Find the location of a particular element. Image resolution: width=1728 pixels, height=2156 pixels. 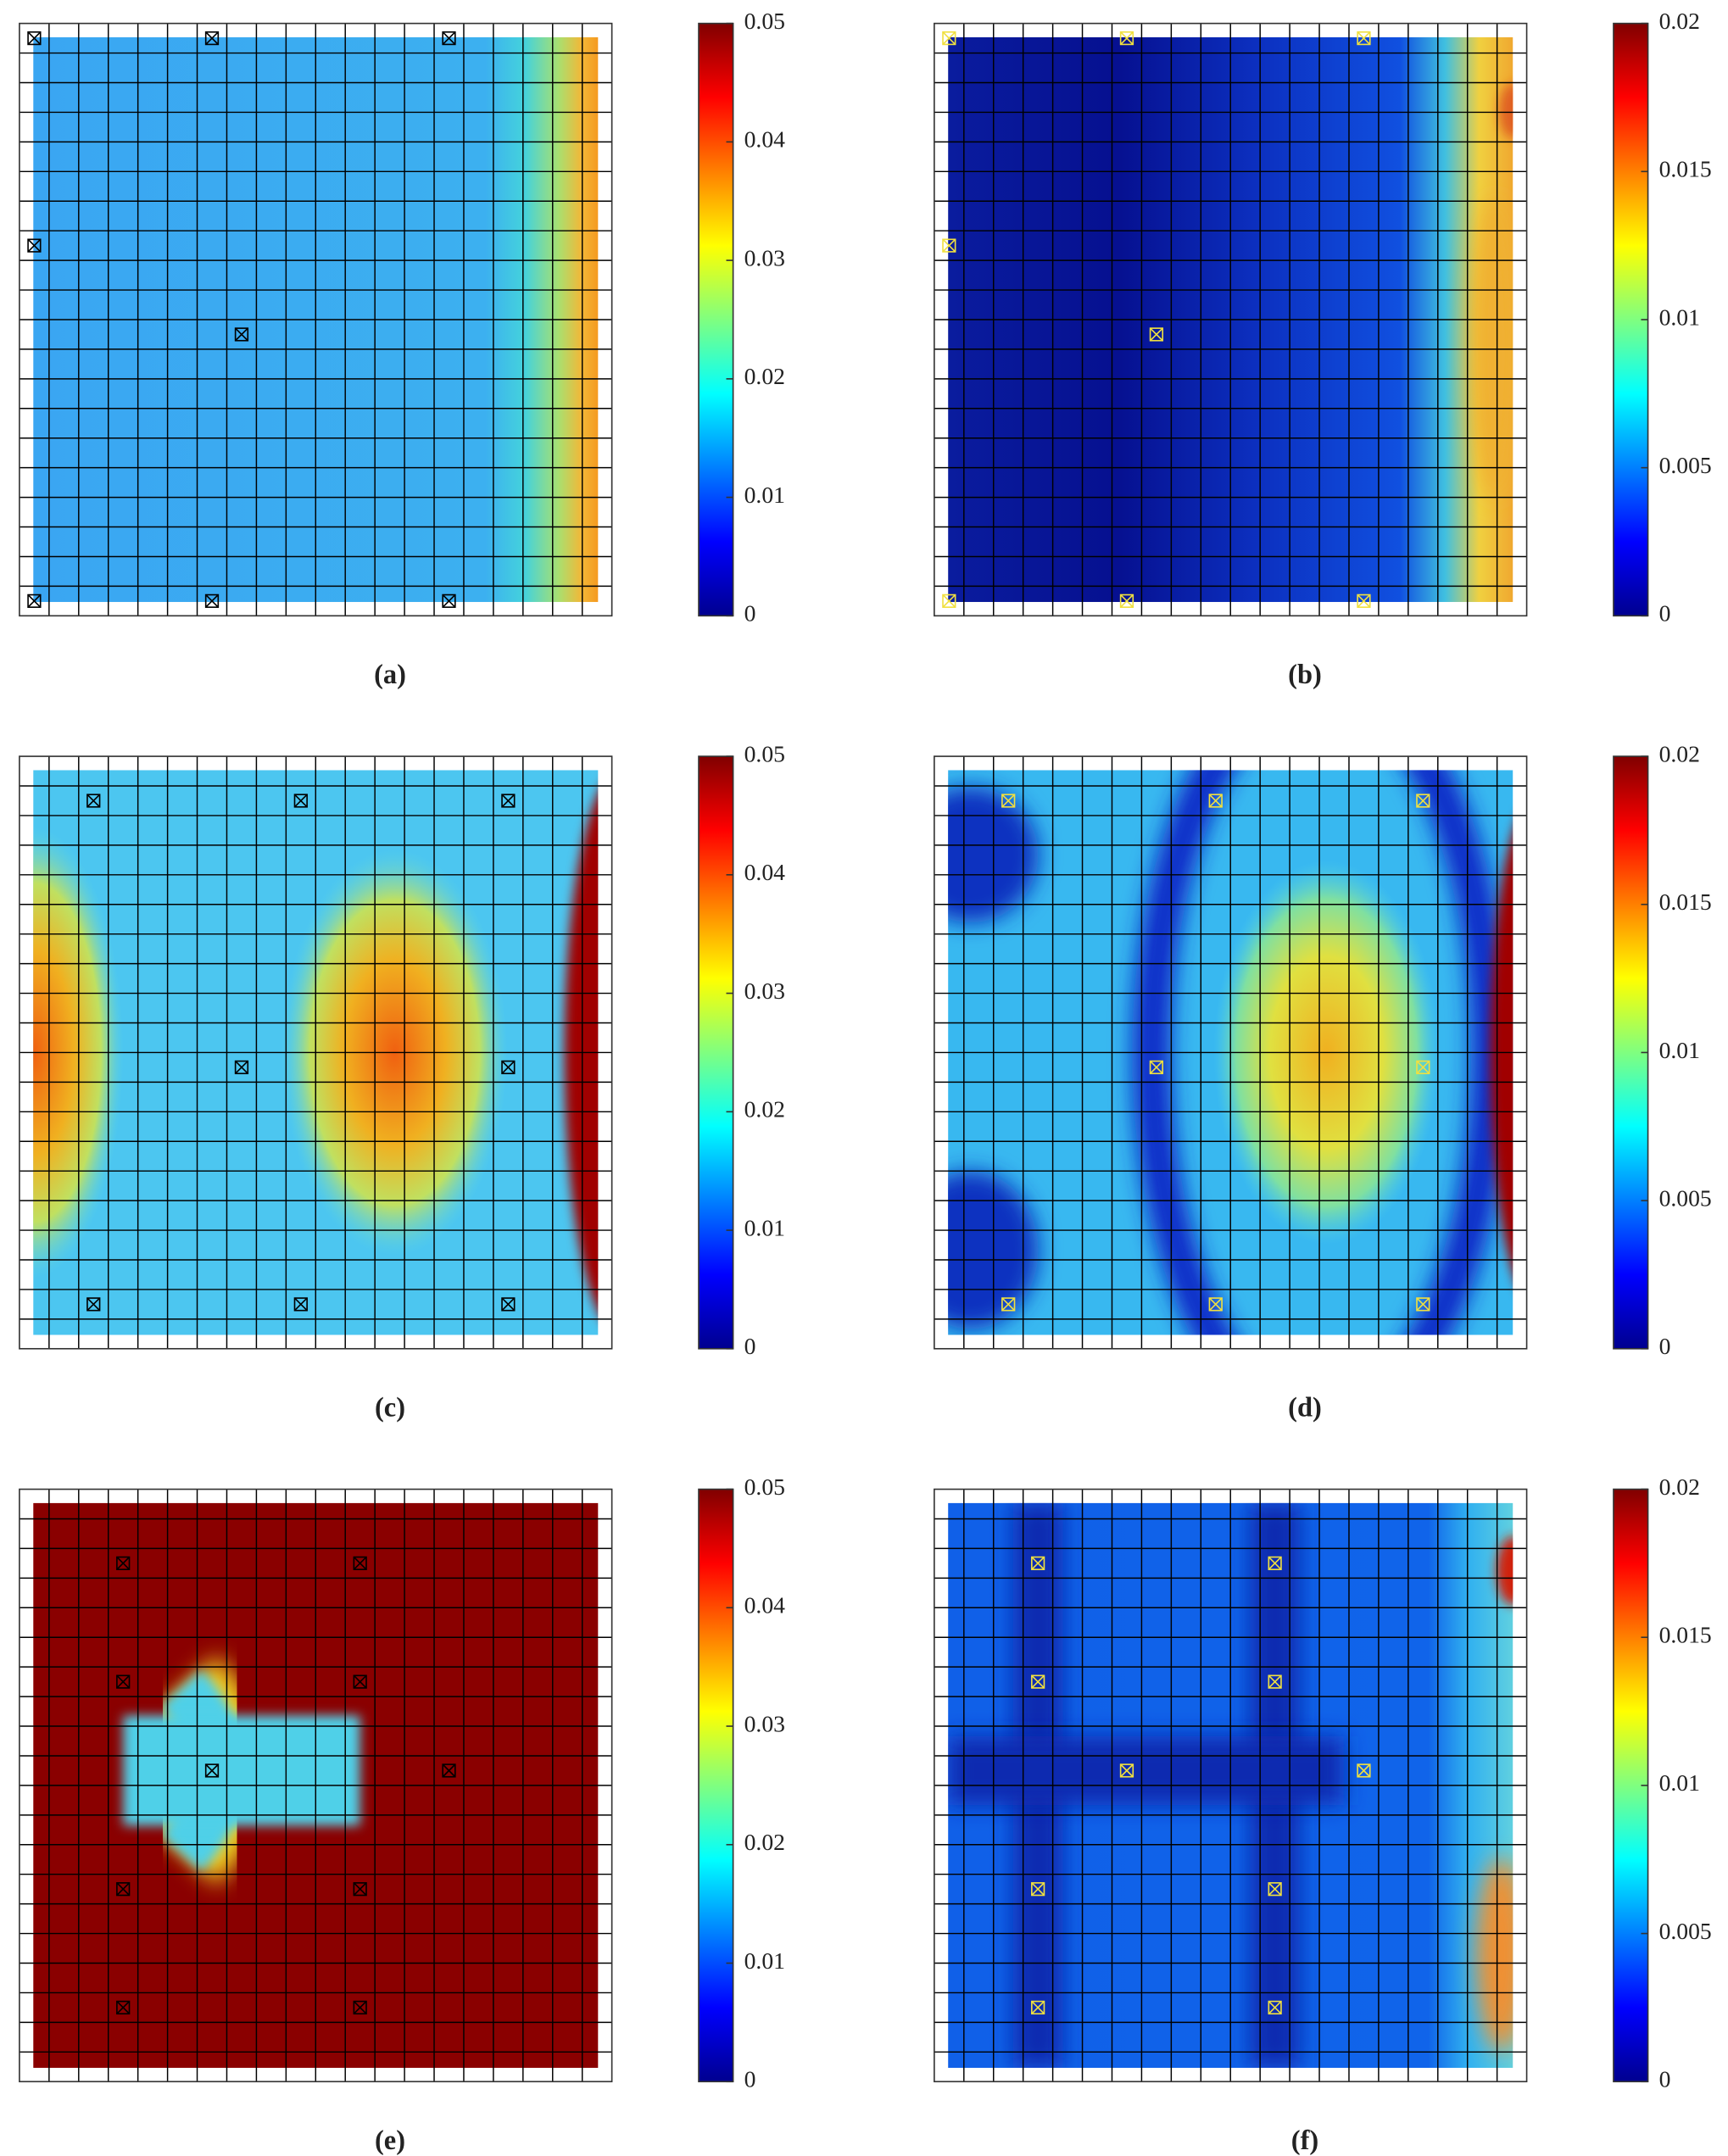

panel: 0 0.01 0.02 0.03 0.04 0.05 (c) is located at coordinates (402, 1081).